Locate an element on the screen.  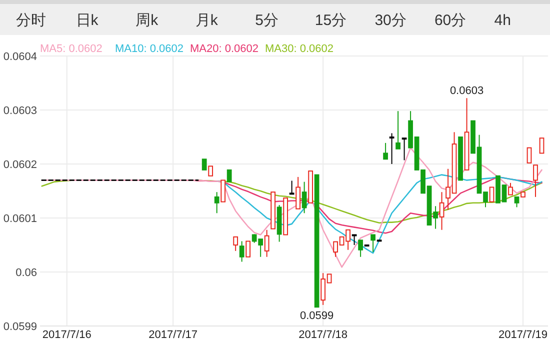
x-tick-label: 2017/7/16 is located at coordinates (67, 335).